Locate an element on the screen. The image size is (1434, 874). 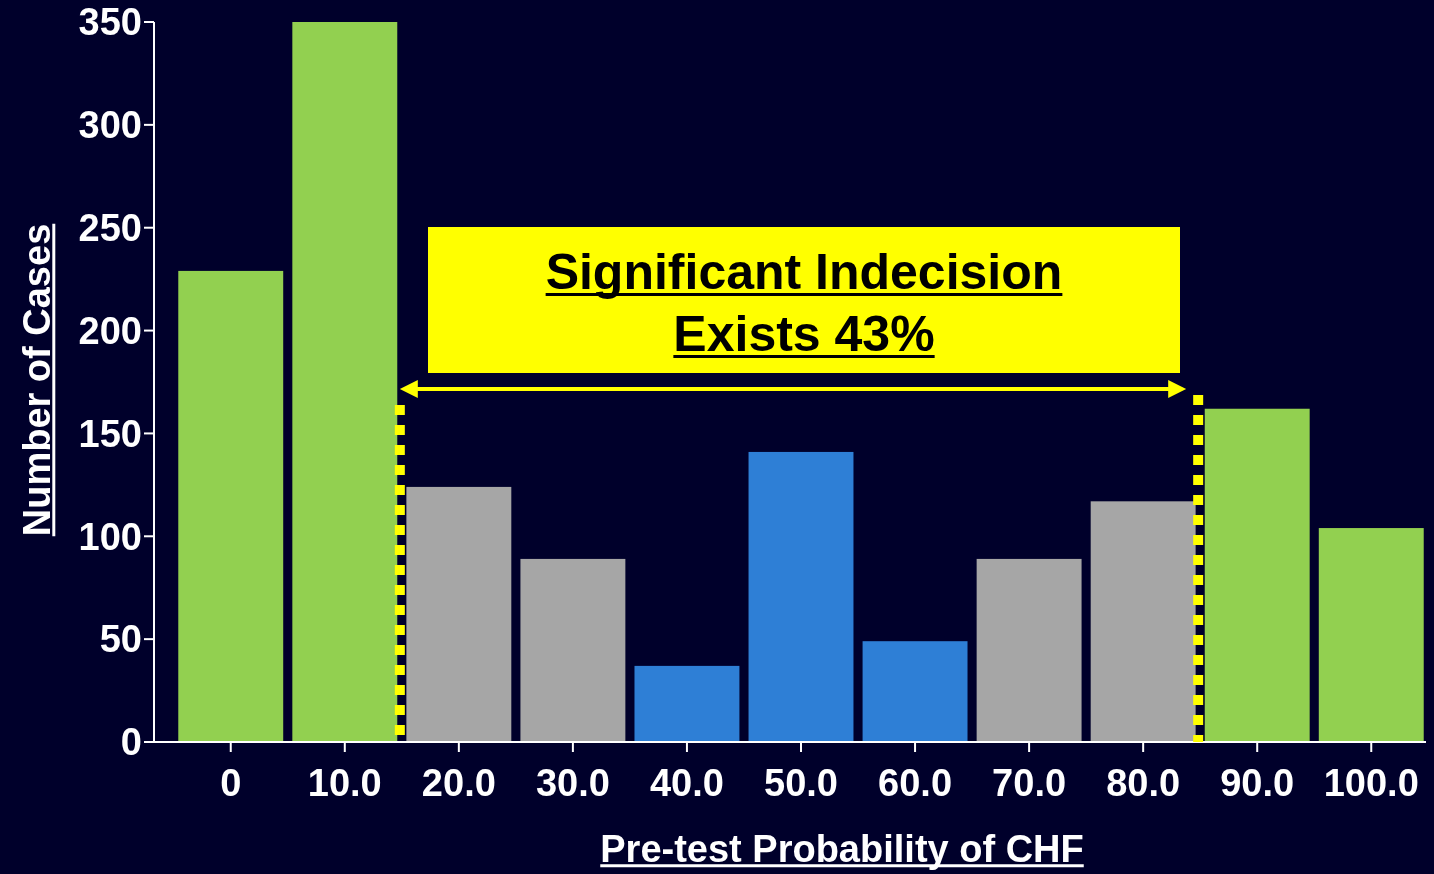
y-axis-title: Number of Cases is located at coordinates (37, 380).